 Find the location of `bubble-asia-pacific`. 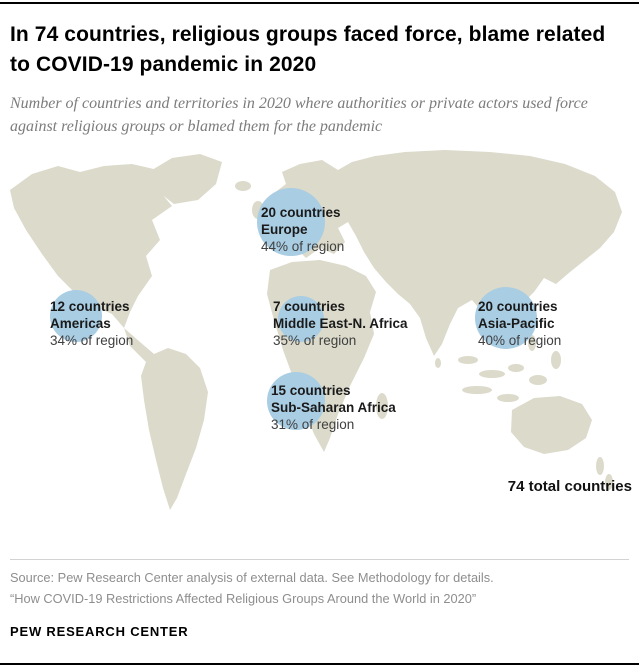

bubble-asia-pacific is located at coordinates (506, 318).